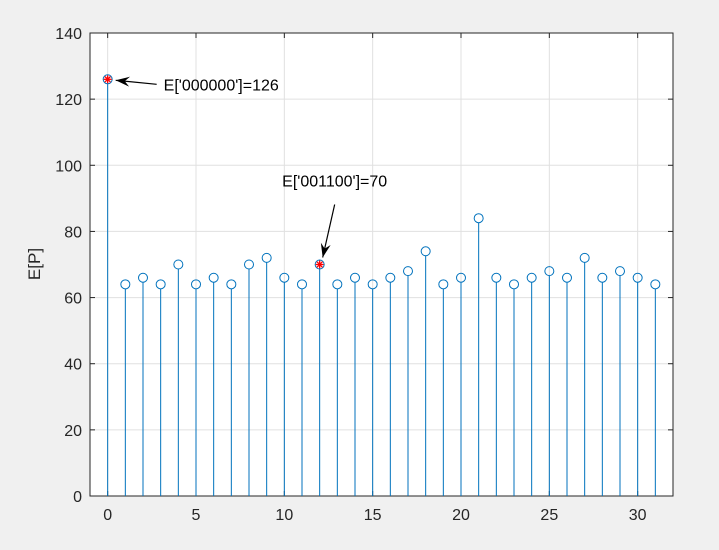 The height and width of the screenshot is (550, 719). What do you see at coordinates (221, 85) in the screenshot?
I see `annotation-label: E['000000']=126` at bounding box center [221, 85].